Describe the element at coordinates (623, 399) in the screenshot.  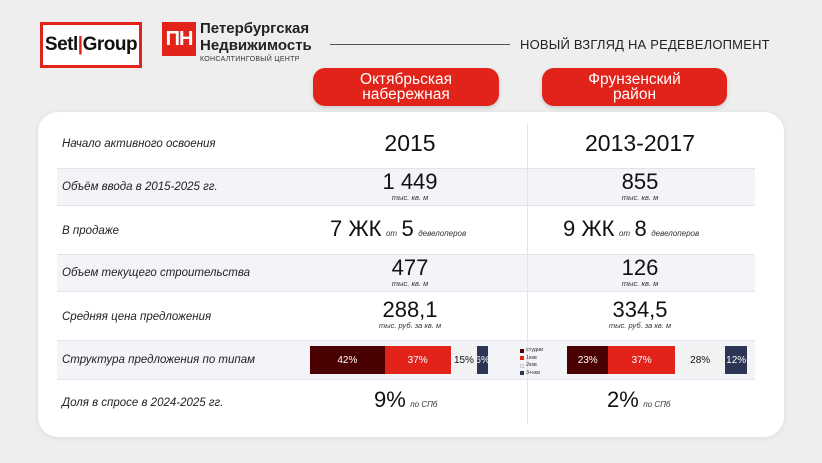
I see `demand-share-2: 2%` at that location.